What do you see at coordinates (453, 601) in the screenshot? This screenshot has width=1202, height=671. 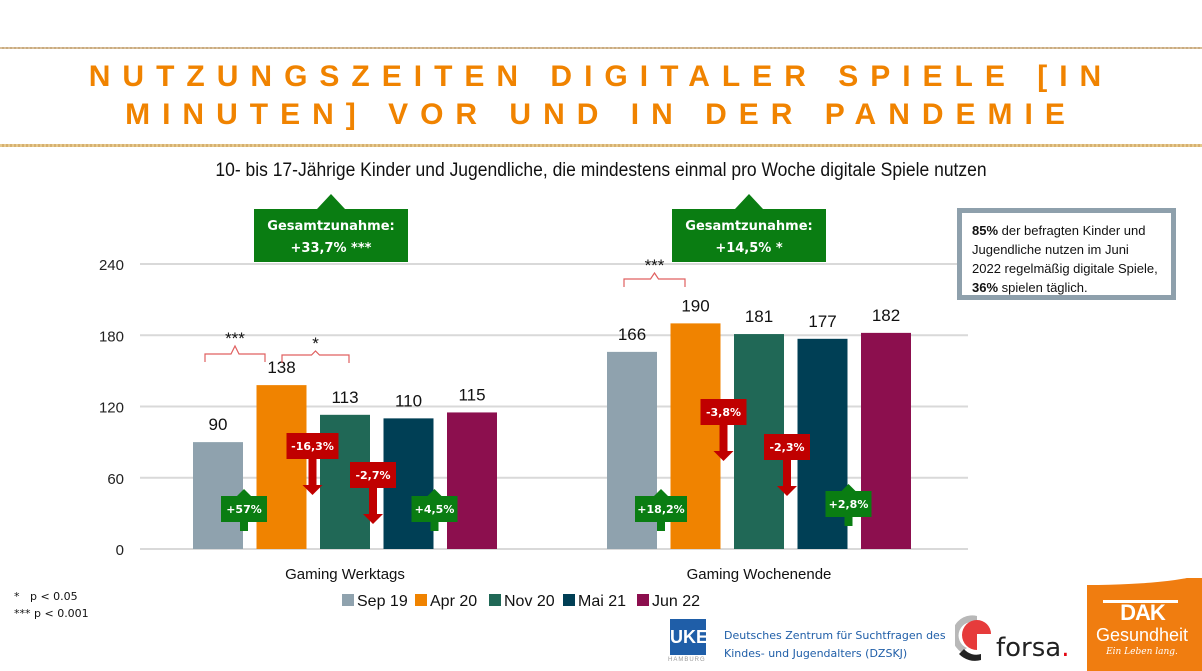 I see `legend-label: Apr 20` at bounding box center [453, 601].